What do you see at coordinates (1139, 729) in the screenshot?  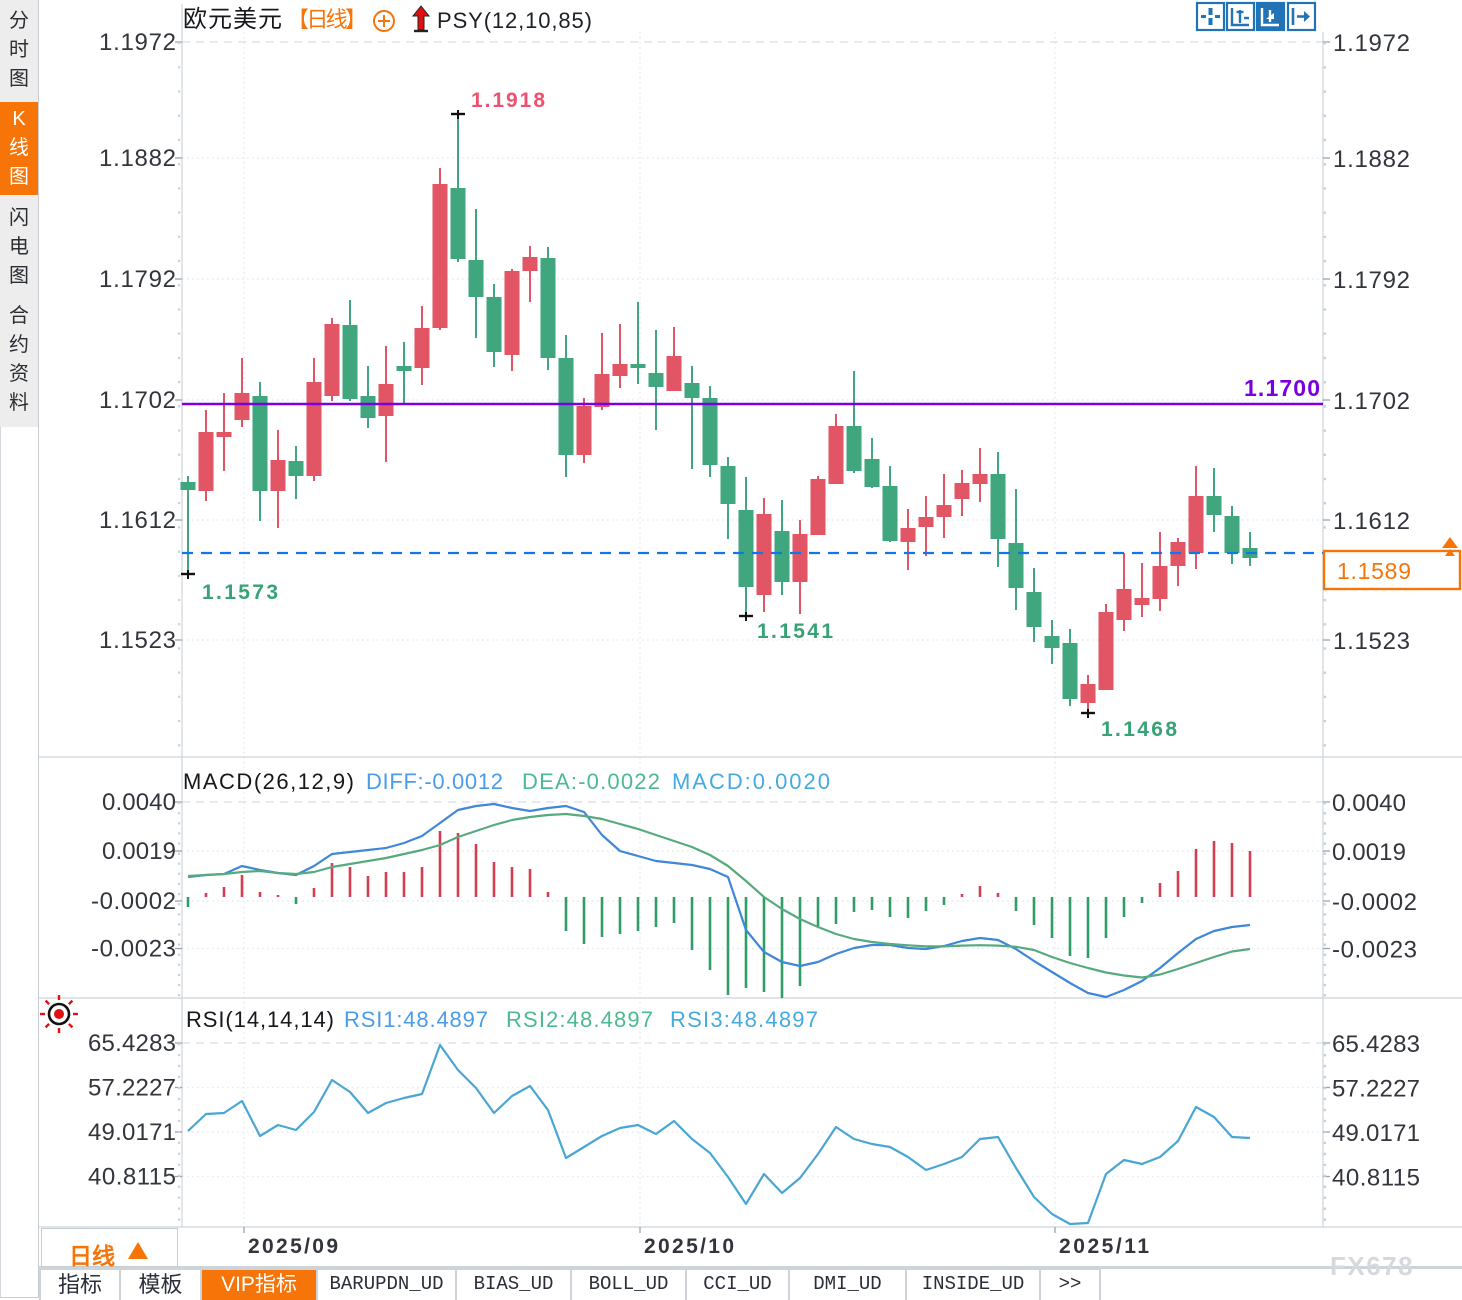 I see `svg-text: 1.1468` at bounding box center [1139, 729].